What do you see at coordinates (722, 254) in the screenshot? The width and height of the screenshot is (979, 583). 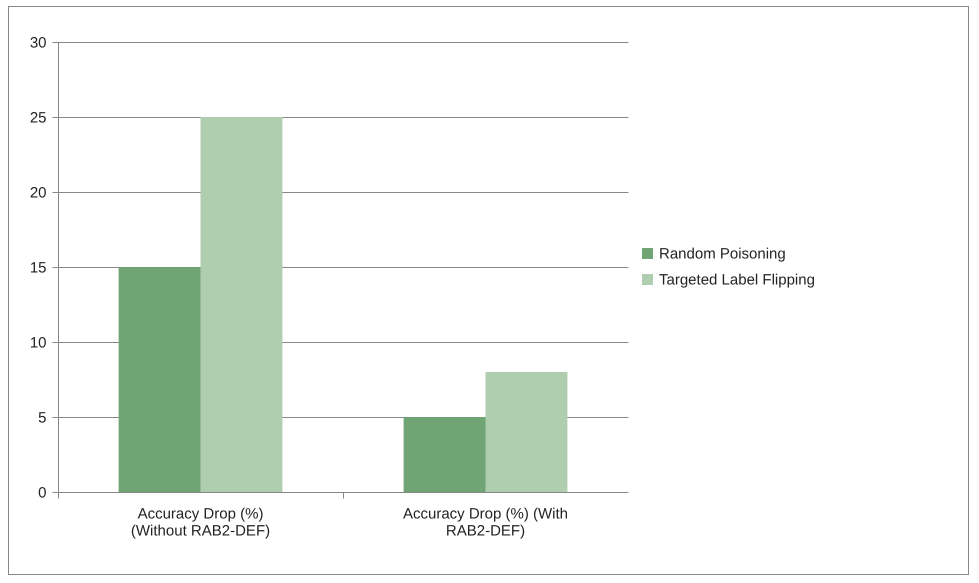 I see `legend-label: Random Poisoning` at bounding box center [722, 254].